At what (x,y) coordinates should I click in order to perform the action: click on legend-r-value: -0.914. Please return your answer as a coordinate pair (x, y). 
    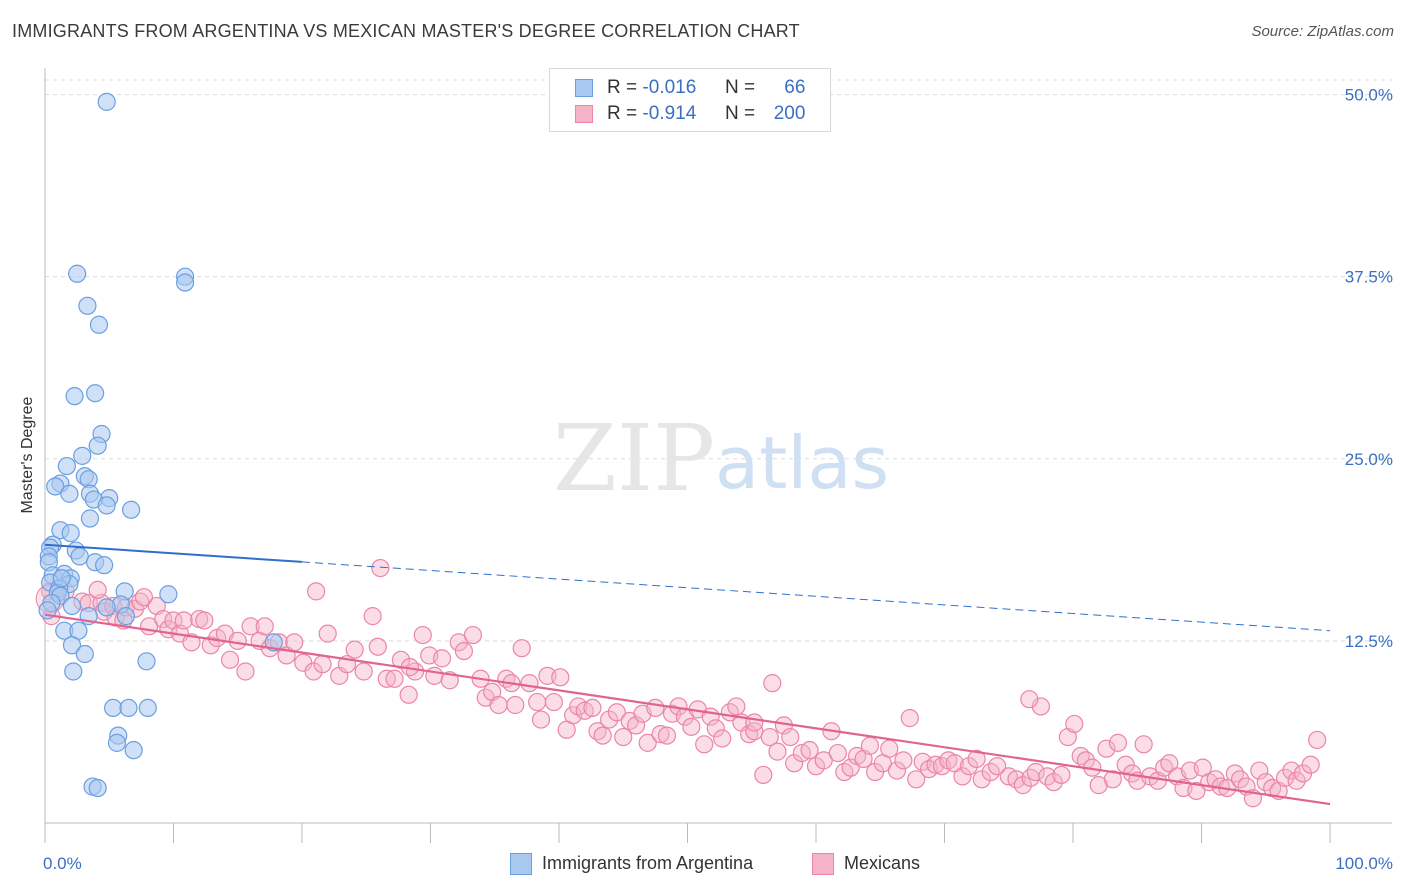
    Looking at the image, I should click on (669, 113).